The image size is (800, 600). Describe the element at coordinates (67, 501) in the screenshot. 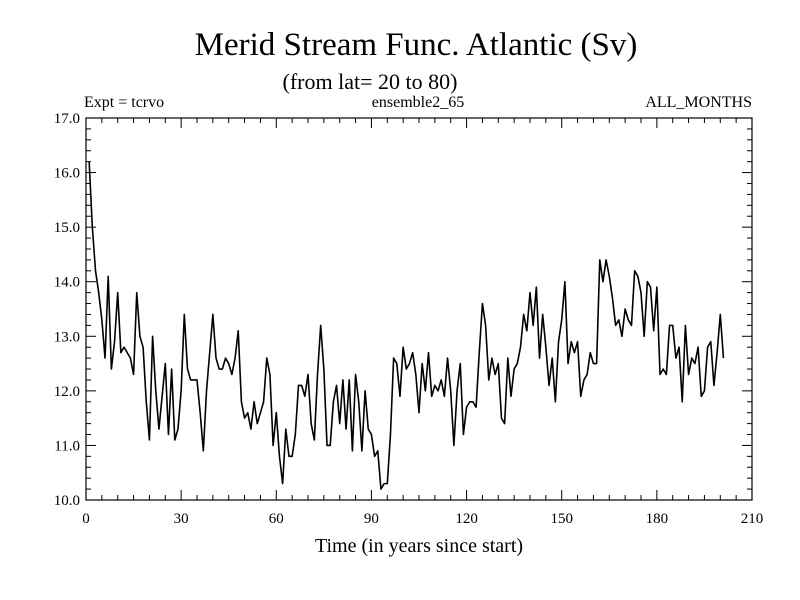

I see `y-tick-label: 10.0` at that location.